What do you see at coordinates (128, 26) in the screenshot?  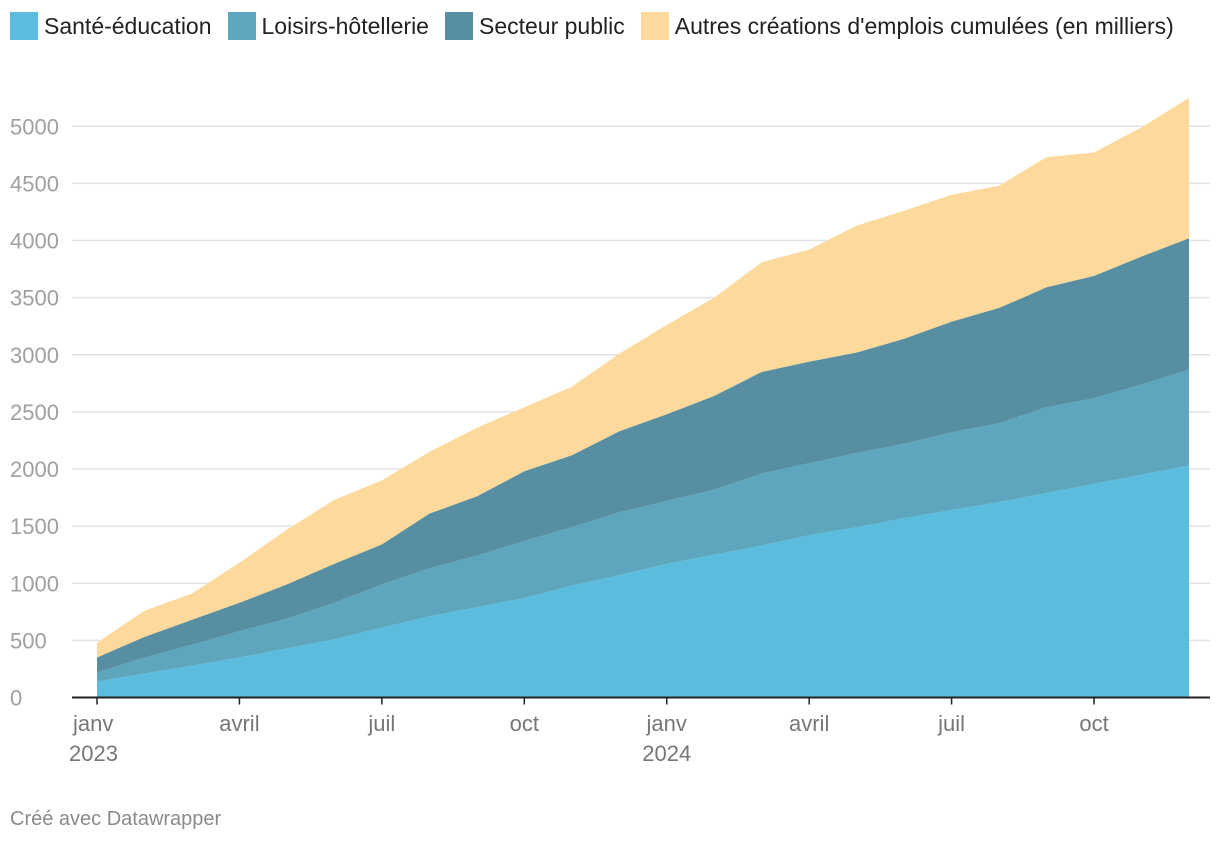 I see `legend-label: Santé-éducation` at bounding box center [128, 26].